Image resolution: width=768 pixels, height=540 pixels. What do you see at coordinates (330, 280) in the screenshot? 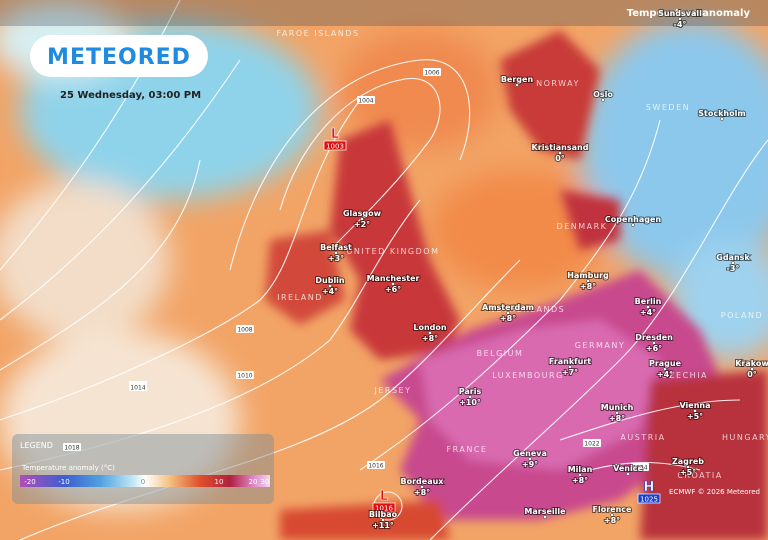
I see `city-name: Dublin` at bounding box center [330, 280].